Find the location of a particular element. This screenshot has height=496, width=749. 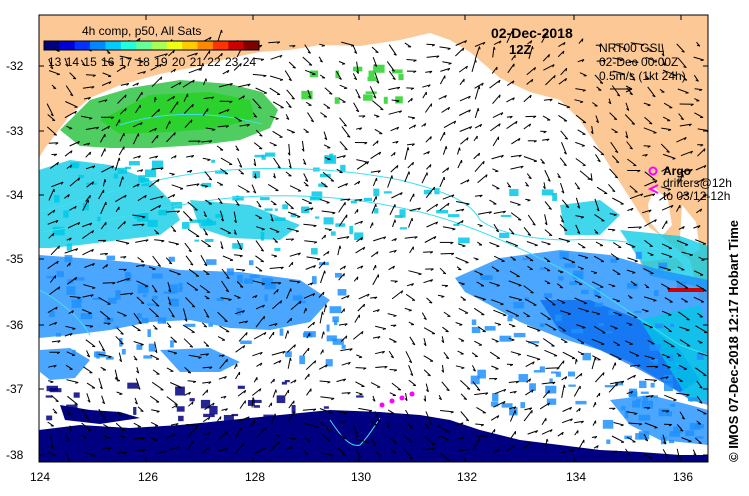

colorbar-tick-label: 19 is located at coordinates (161, 62).